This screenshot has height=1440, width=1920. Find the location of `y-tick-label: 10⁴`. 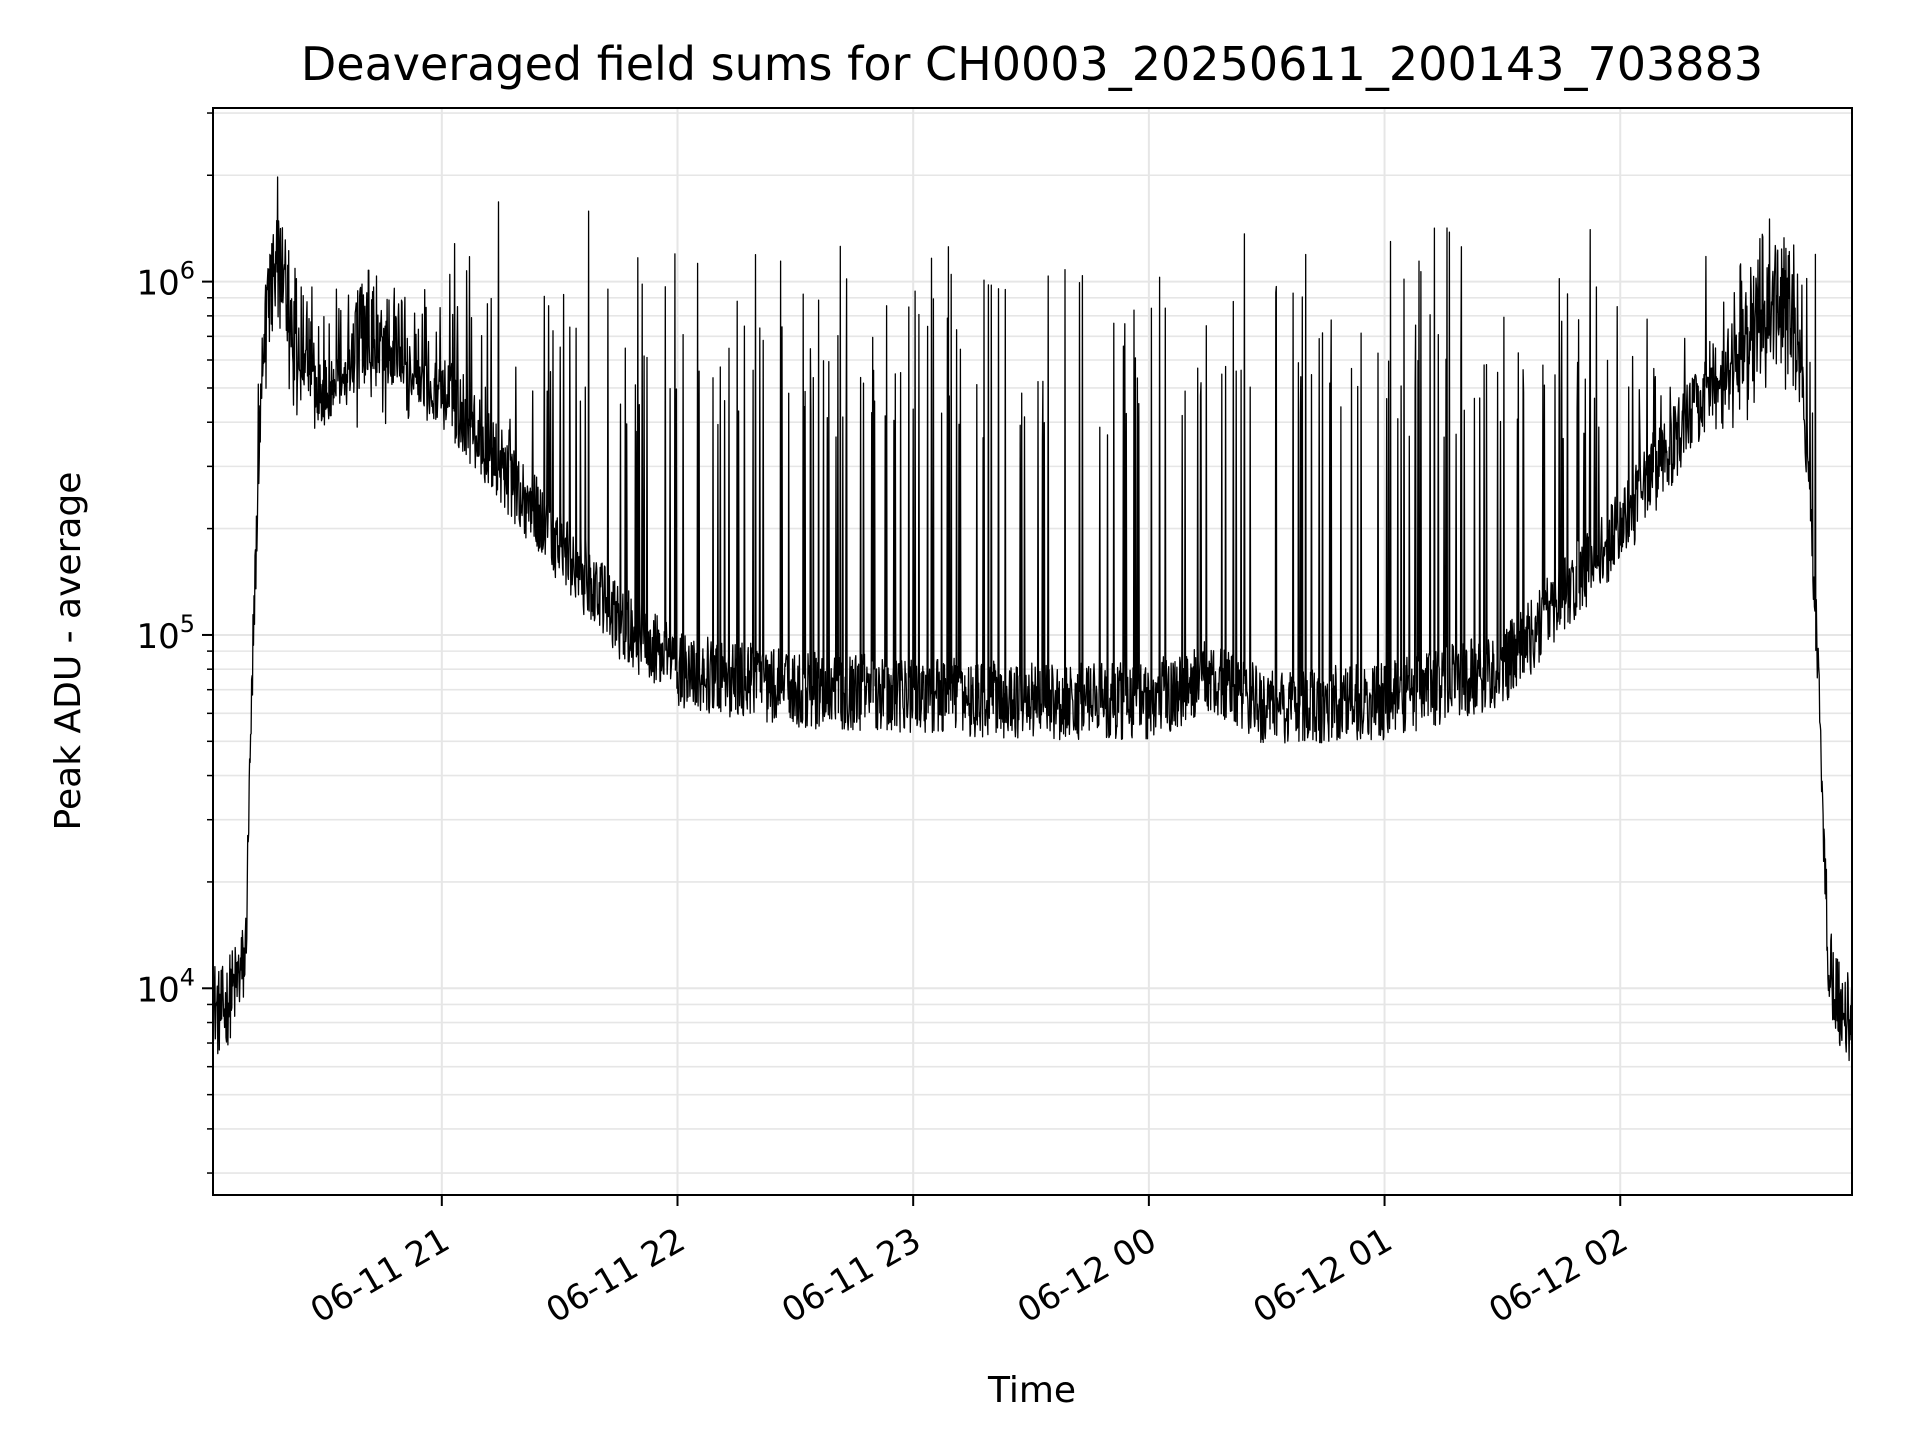

y-tick-label: 10⁴ is located at coordinates (165, 986).